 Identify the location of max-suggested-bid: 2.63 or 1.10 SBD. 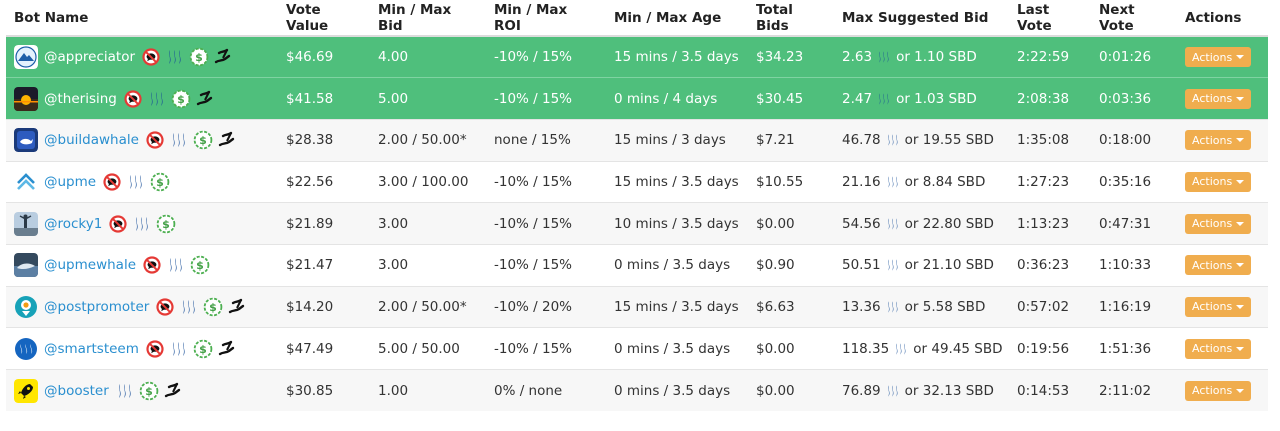
(921, 56).